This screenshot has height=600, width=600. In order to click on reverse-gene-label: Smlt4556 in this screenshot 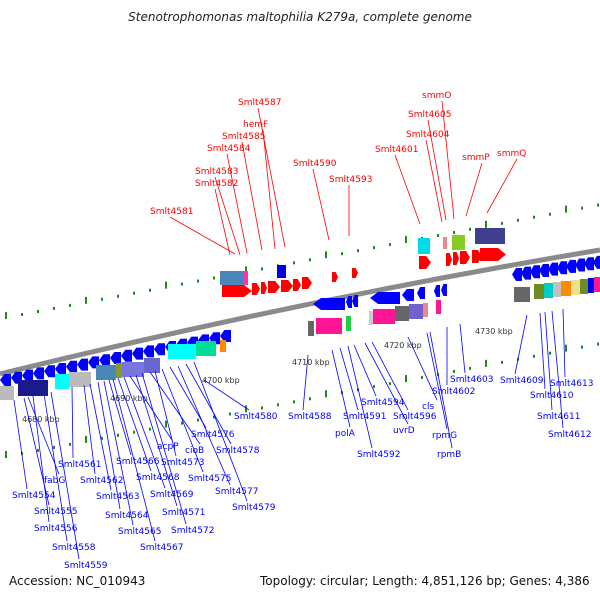, I will do `click(56, 529)`.